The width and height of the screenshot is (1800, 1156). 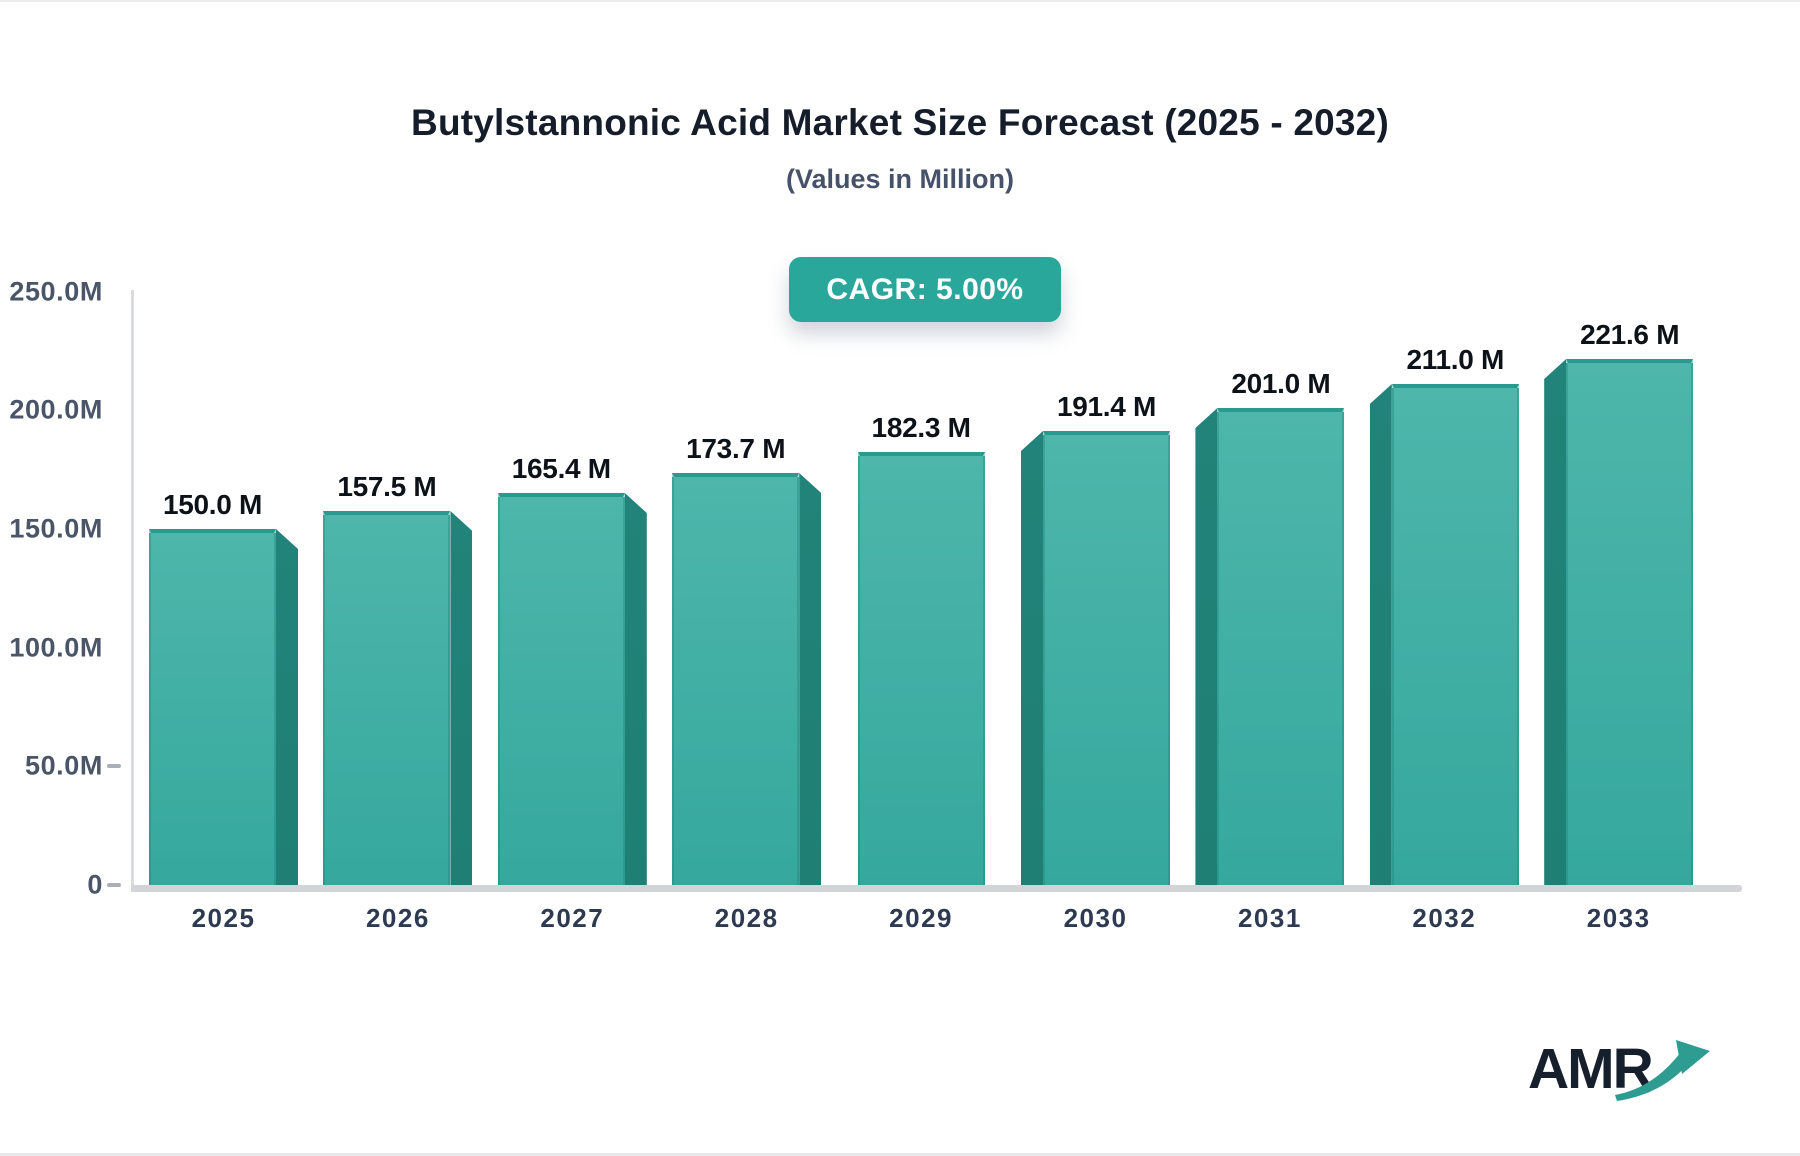 I want to click on y-axis-tick-label: 0, so click(x=95, y=884).